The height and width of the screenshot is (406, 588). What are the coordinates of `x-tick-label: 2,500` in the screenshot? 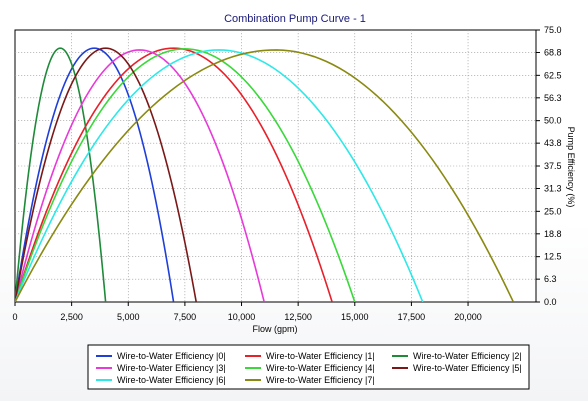 It's located at (71, 317).